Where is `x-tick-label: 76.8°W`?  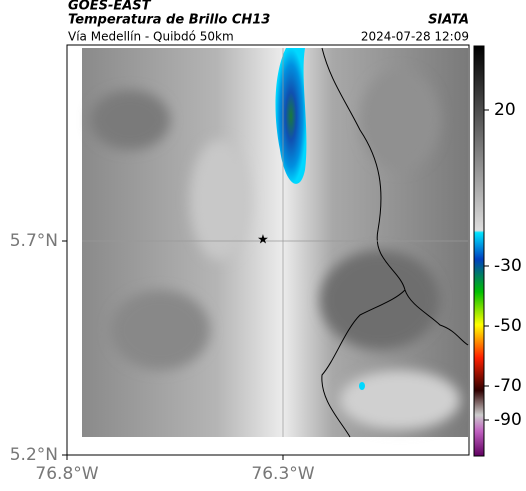 x-tick-label: 76.8°W is located at coordinates (66, 474).